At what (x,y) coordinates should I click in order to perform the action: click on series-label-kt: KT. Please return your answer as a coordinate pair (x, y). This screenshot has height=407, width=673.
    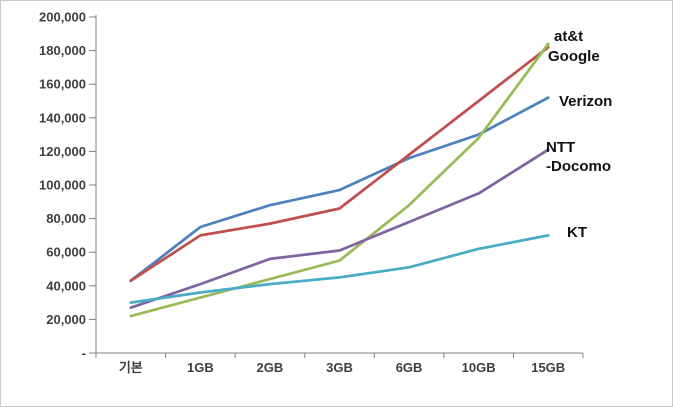
    Looking at the image, I should click on (577, 232).